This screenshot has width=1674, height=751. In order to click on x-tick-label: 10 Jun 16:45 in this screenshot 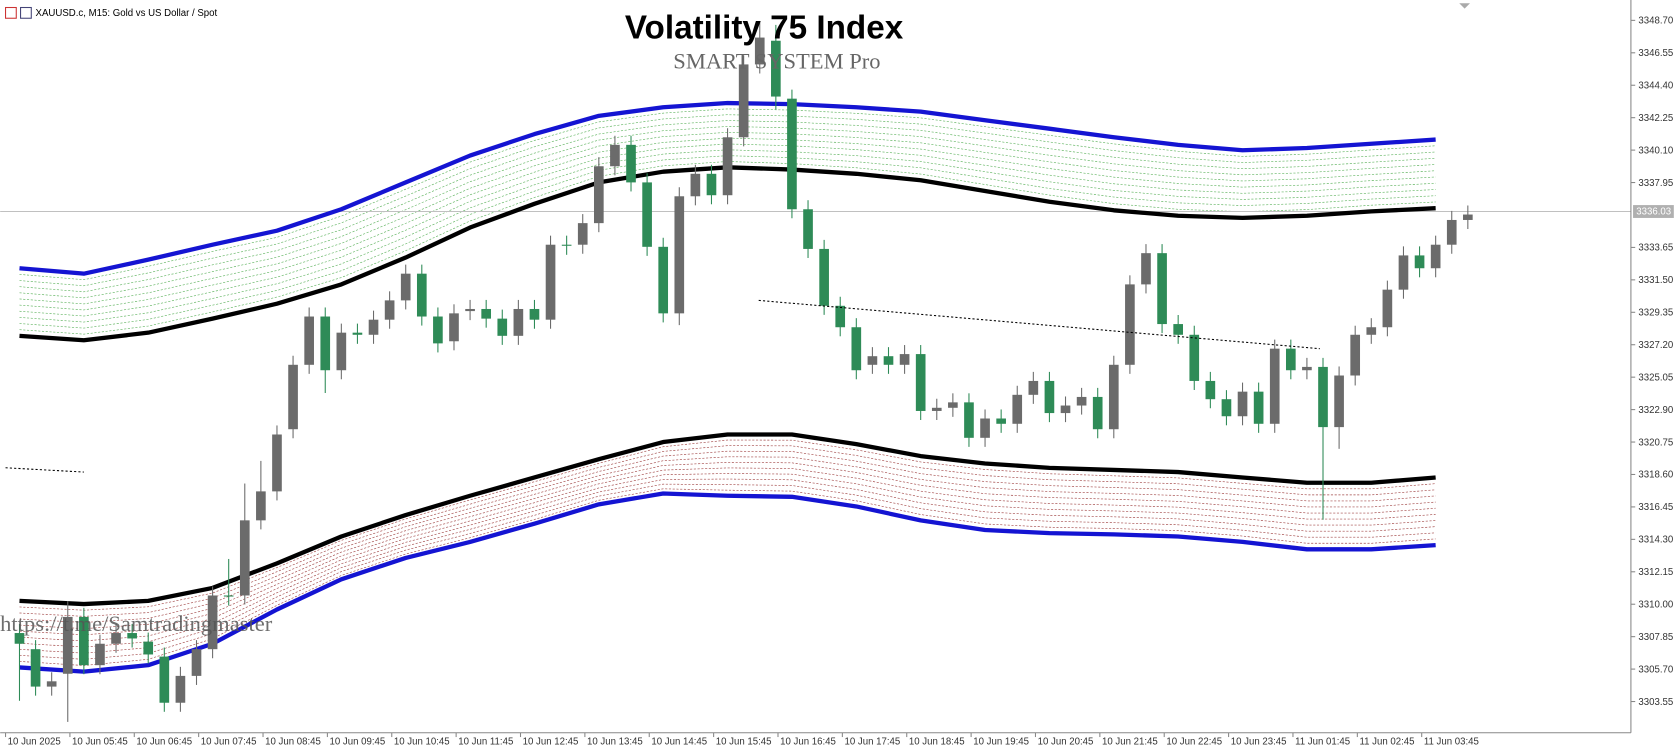, I will do `click(808, 742)`.